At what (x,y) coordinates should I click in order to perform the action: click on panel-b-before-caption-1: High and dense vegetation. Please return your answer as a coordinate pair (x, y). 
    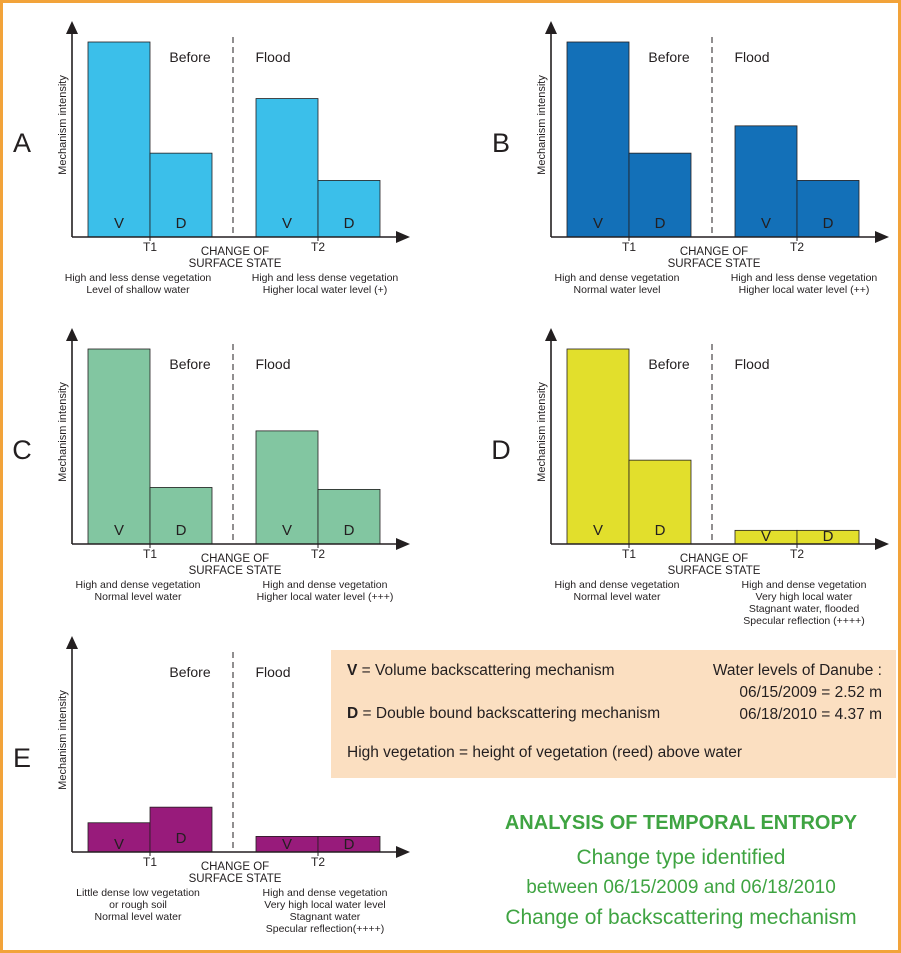
    Looking at the image, I should click on (617, 278).